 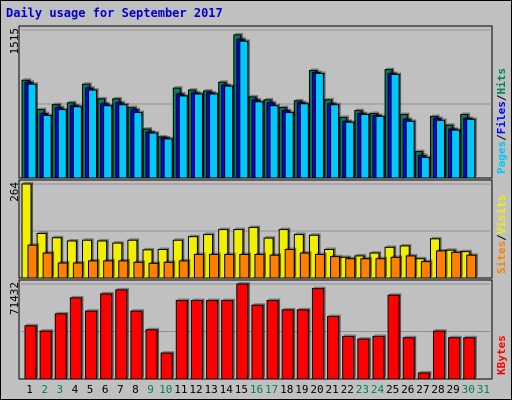 What do you see at coordinates (33, 244) in the screenshot?
I see `visits-sites-bar-sites-1-top` at bounding box center [33, 244].